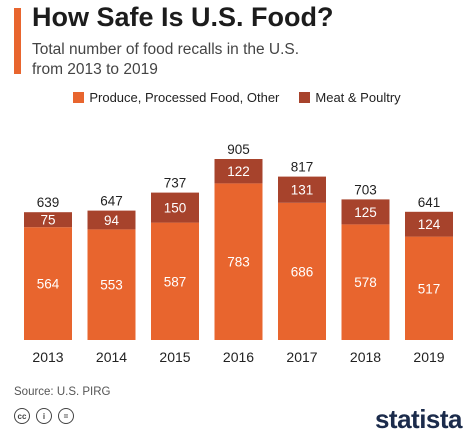 This screenshot has height=435, width=474. I want to click on legend-item-produce: Produce, Processed Food, Other, so click(176, 97).